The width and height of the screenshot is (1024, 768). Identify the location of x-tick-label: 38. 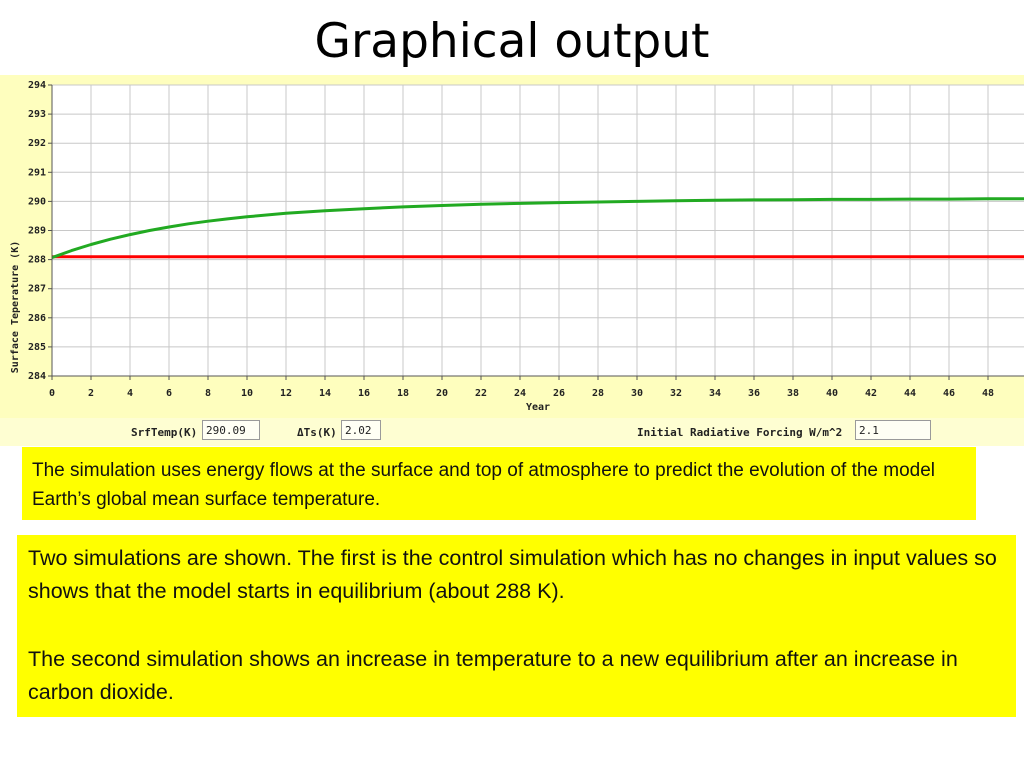
(793, 393).